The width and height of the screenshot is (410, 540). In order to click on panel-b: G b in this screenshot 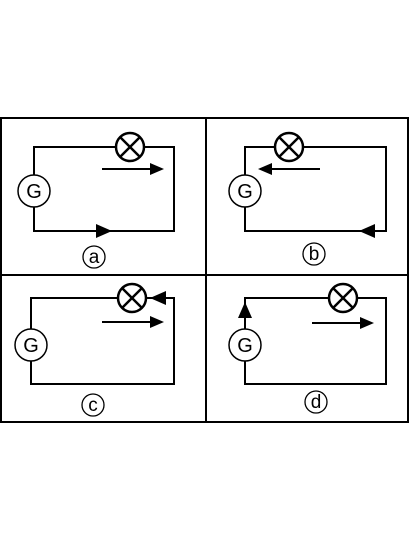, I will do `click(307, 198)`.